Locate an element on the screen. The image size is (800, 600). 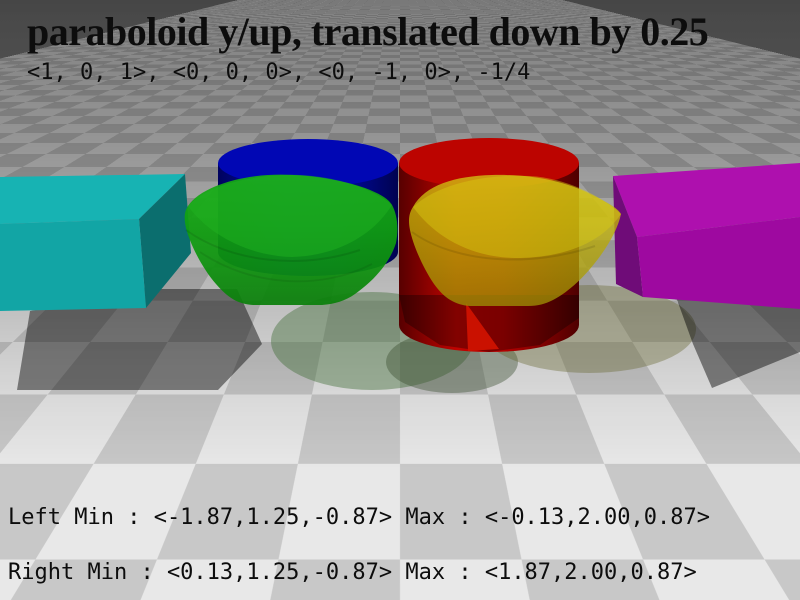
shadow-magenta-box is located at coordinates (738, 338).